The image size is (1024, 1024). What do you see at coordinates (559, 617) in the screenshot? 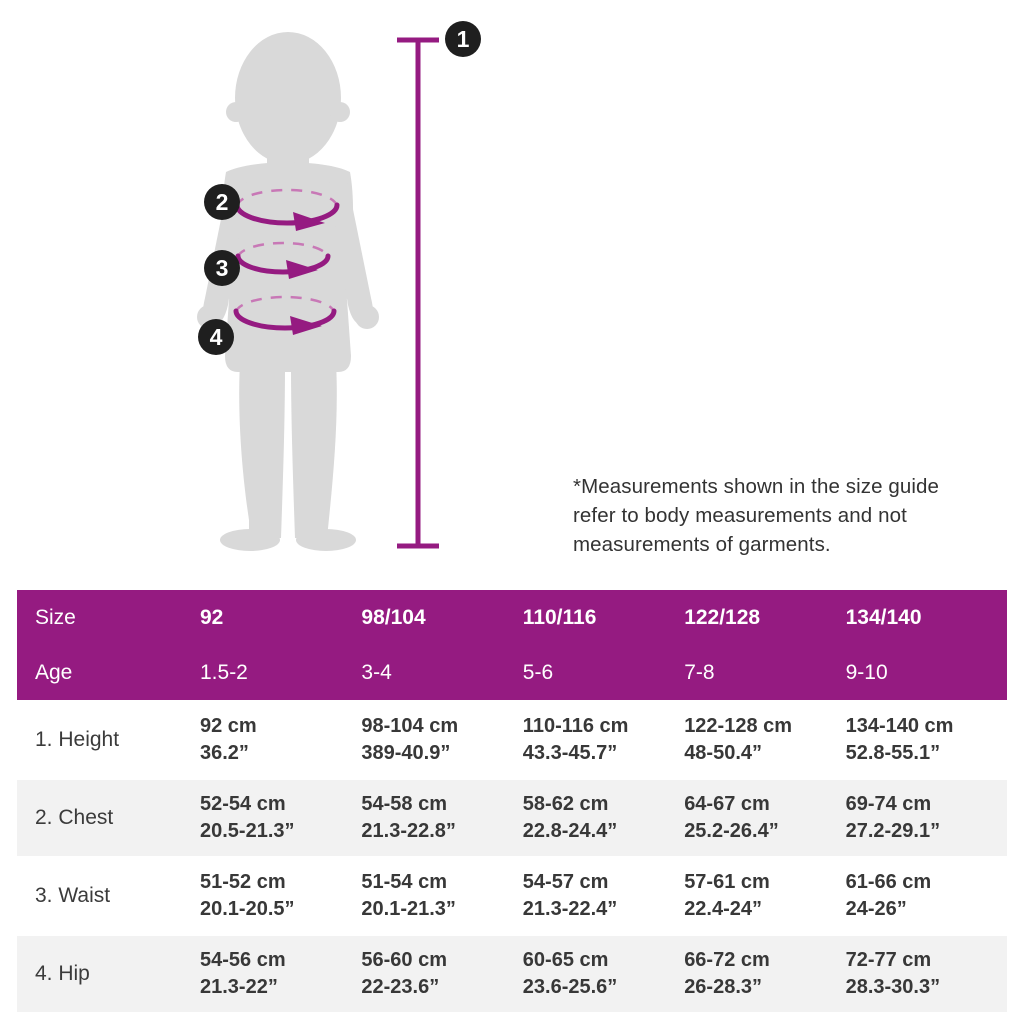
I see `header-size-value: 110/116` at bounding box center [559, 617].